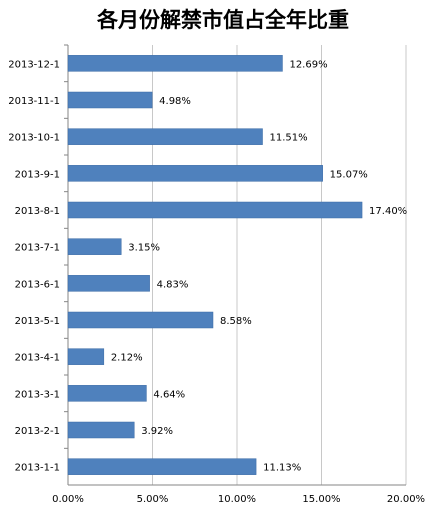 This screenshot has width=446, height=518. Describe the element at coordinates (127, 358) in the screenshot. I see `data-label: 2.12%` at that location.